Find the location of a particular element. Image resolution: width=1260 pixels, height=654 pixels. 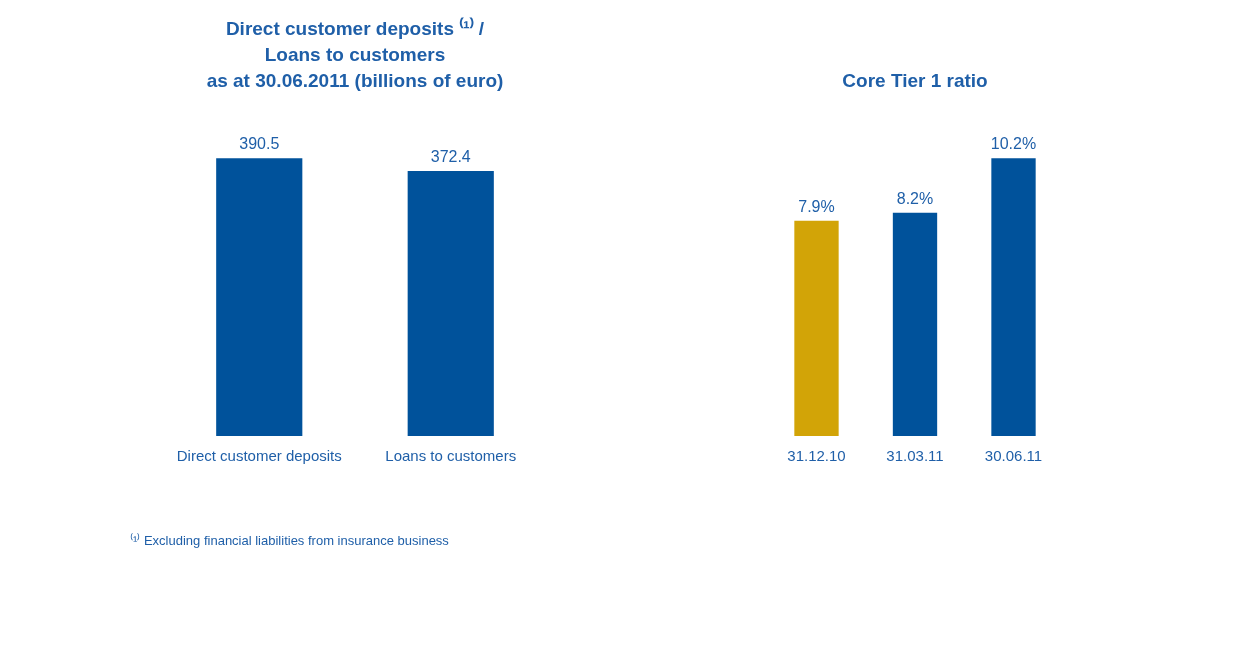

x-tick-label: Loans to customers is located at coordinates (451, 455).